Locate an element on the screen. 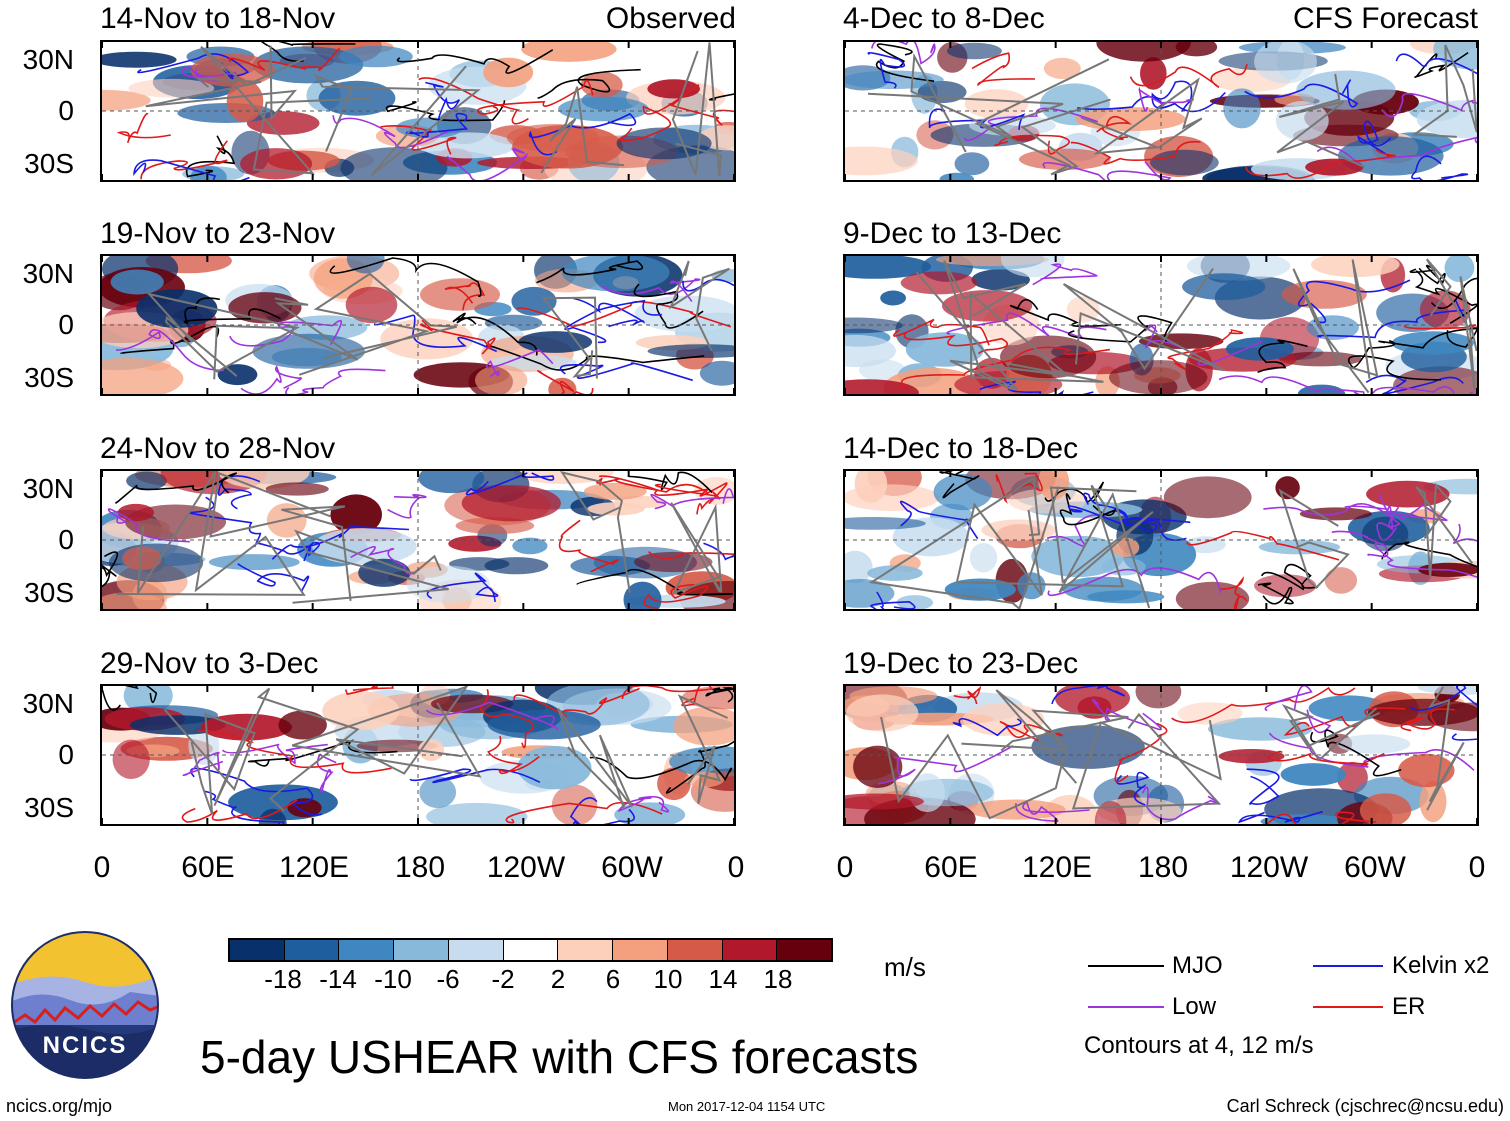 The height and width of the screenshot is (1121, 1510). colorbar-units: m/s is located at coordinates (905, 967).